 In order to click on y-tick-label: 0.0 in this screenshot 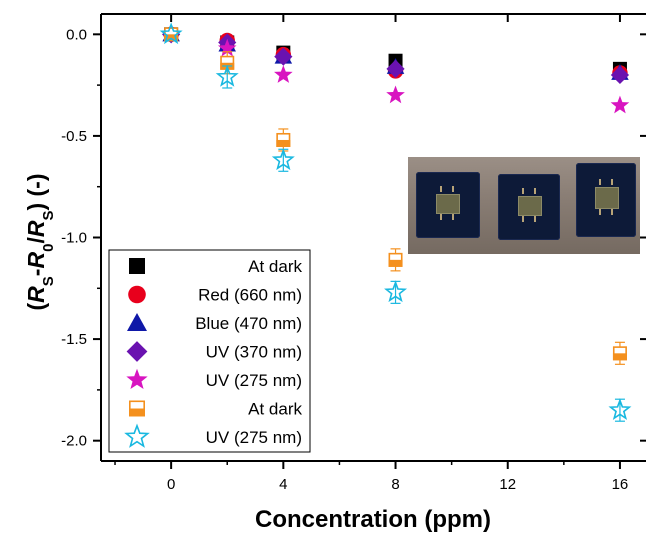, I will do `click(76, 34)`.